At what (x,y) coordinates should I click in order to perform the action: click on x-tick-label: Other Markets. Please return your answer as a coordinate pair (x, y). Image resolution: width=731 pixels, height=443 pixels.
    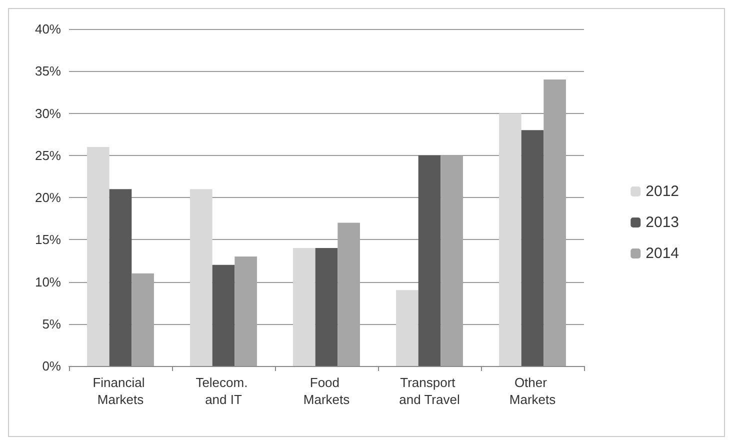
    Looking at the image, I should click on (532, 391).